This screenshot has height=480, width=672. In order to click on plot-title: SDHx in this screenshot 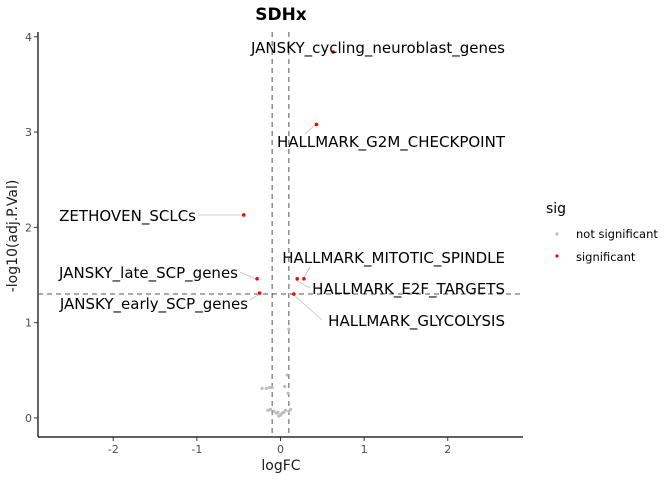, I will do `click(281, 15)`.